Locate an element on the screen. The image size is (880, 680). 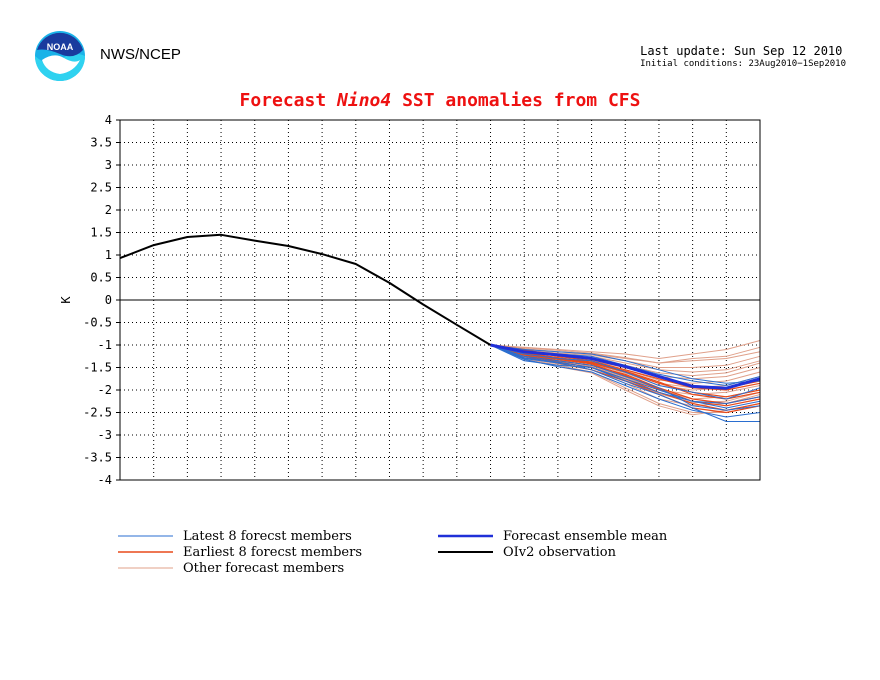
title-region: Nino4 is located at coordinates (364, 100).